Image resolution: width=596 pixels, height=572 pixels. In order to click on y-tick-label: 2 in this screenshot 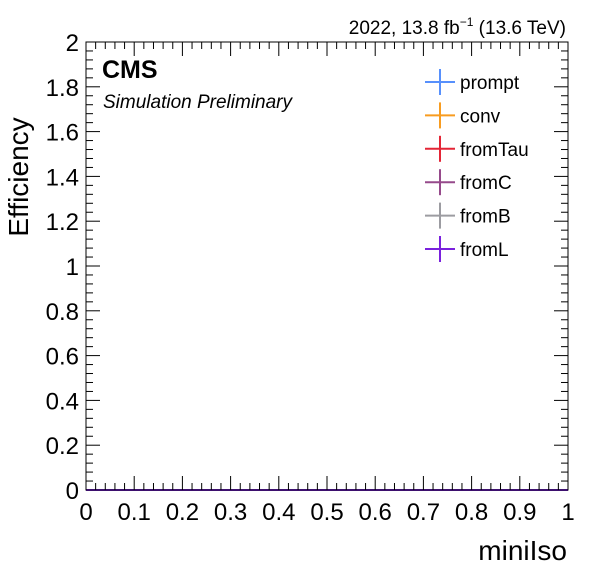, I will do `click(72, 43)`.